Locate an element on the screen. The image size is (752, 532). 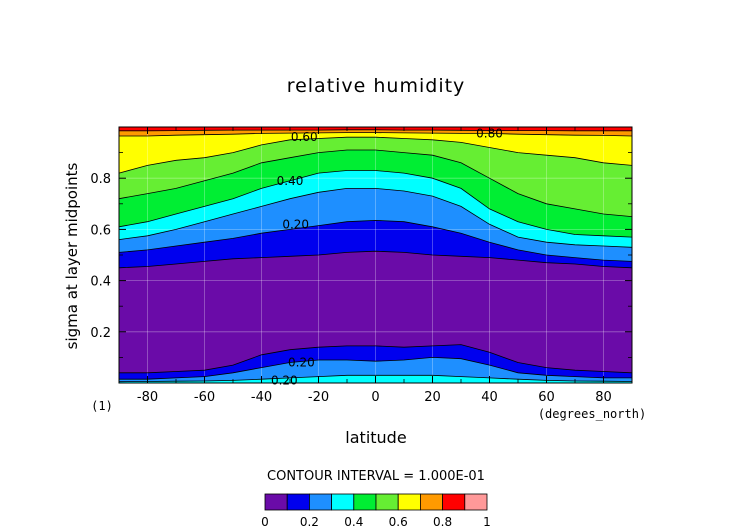
lower-band-level-0.2 is located at coordinates (375, 369).